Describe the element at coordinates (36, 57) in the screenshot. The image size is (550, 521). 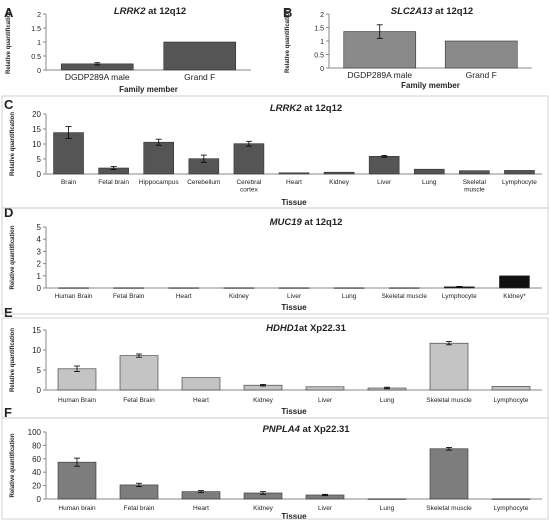
I see `y-tick-label: 0.5` at that location.